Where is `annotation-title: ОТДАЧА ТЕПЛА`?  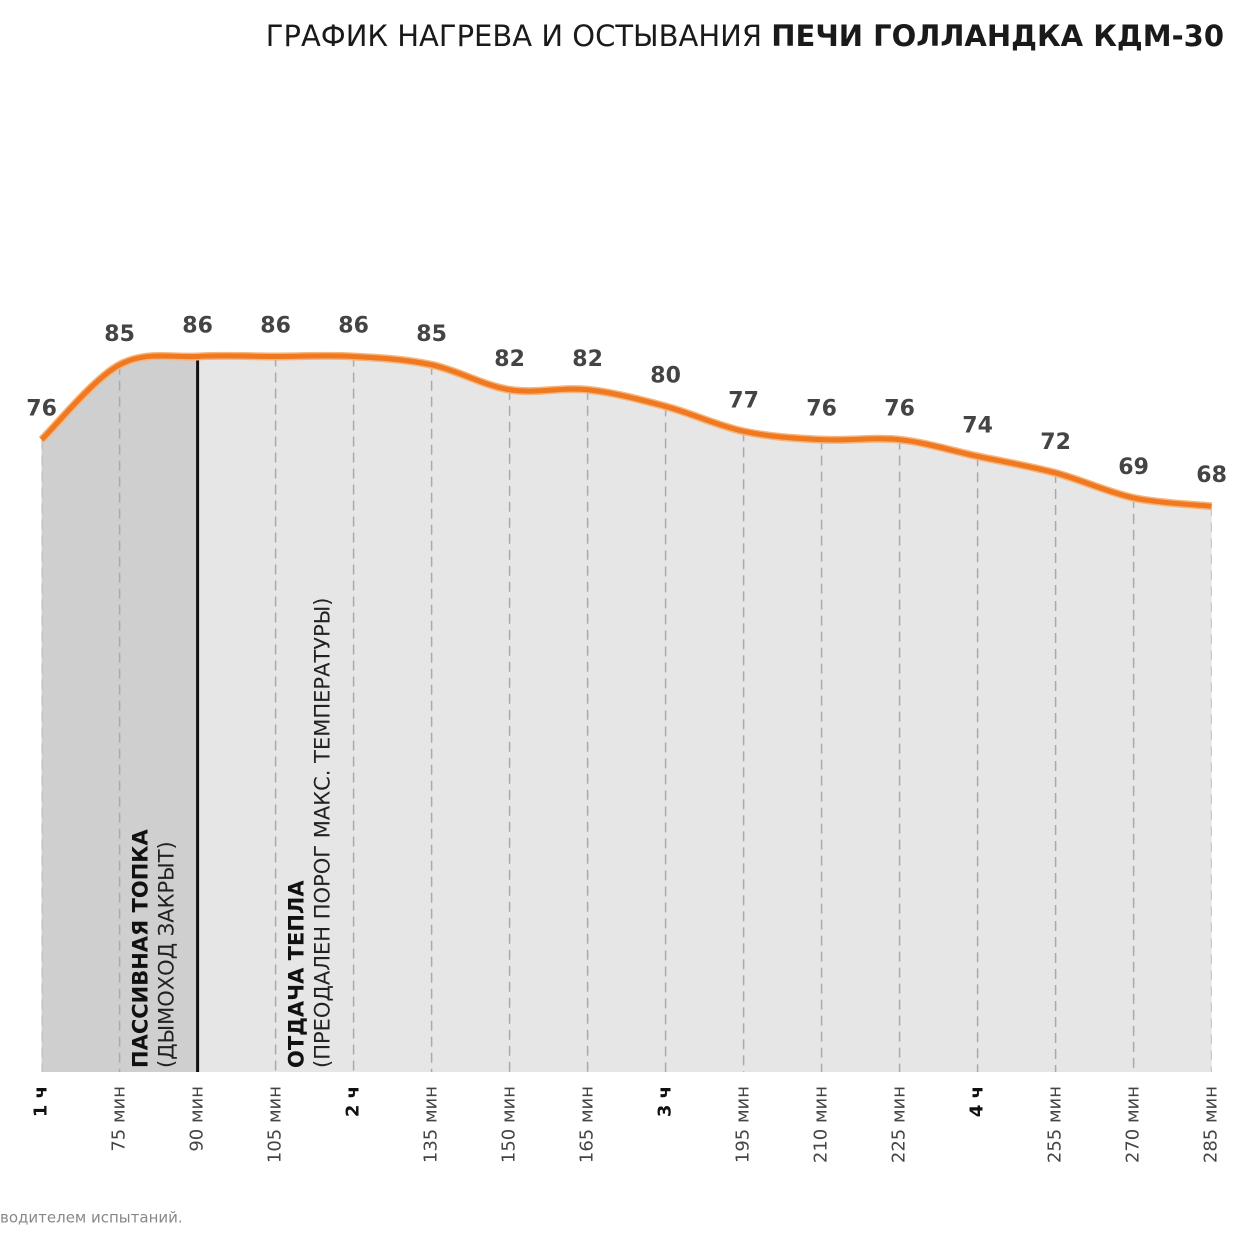
annotation-title: ОТДАЧА ТЕПЛА is located at coordinates (297, 974).